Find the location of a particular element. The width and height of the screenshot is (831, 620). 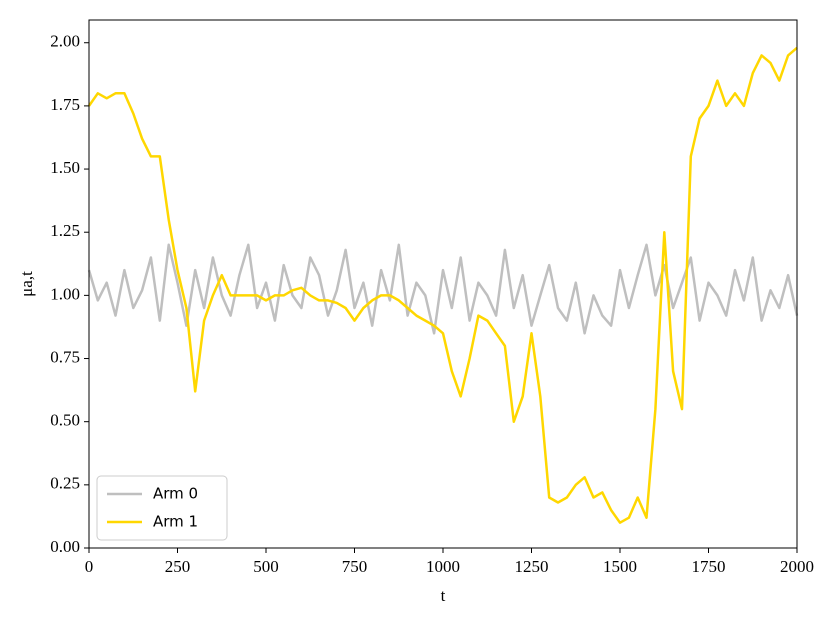

y-tick-label: 1.25 is located at coordinates (65, 230).